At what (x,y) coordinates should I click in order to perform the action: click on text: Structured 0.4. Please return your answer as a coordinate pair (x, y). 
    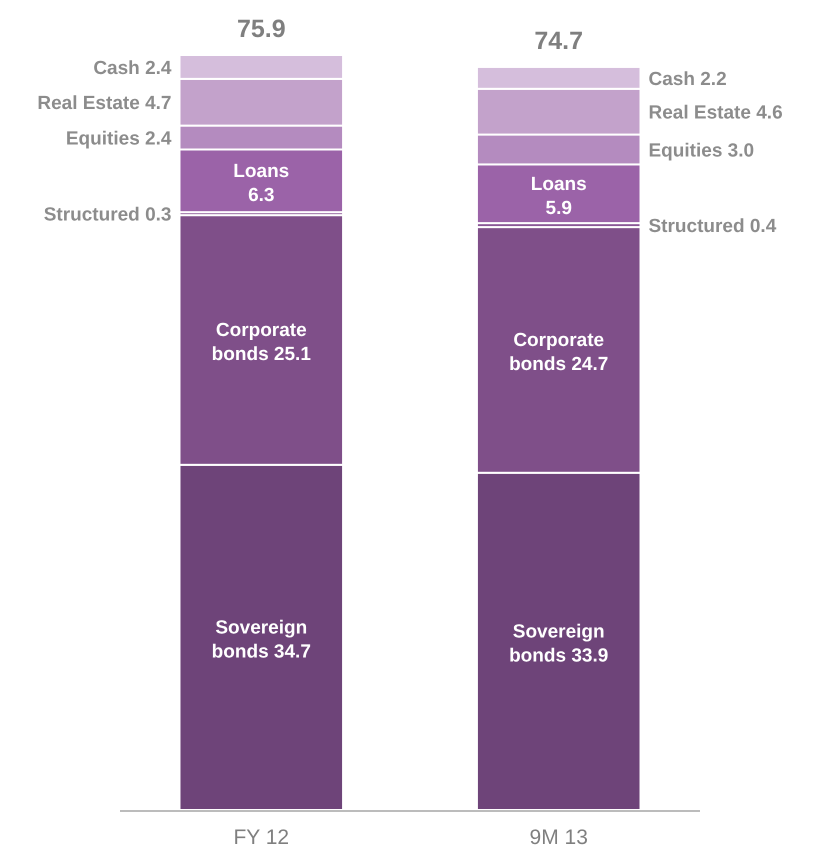
    Looking at the image, I should click on (712, 227).